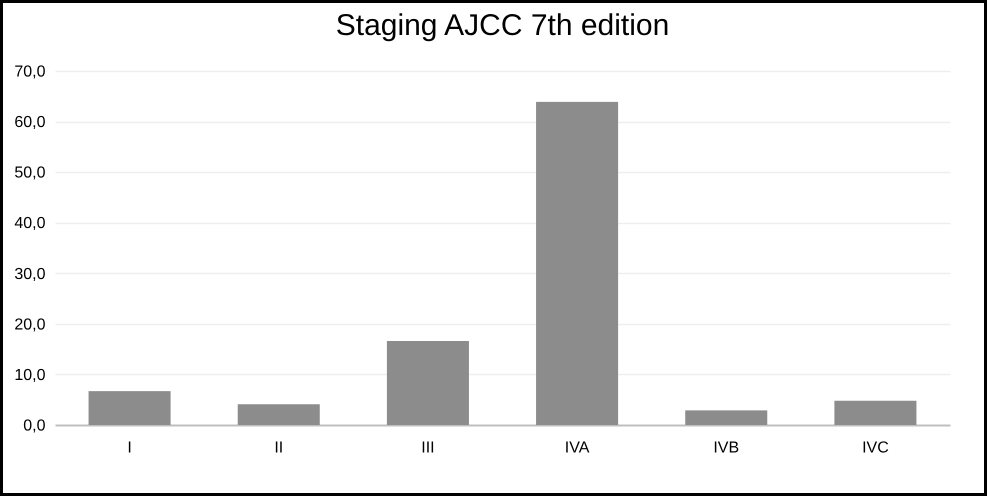 The image size is (987, 496). What do you see at coordinates (30, 173) in the screenshot?
I see `y-tick-label: 50,0` at bounding box center [30, 173].